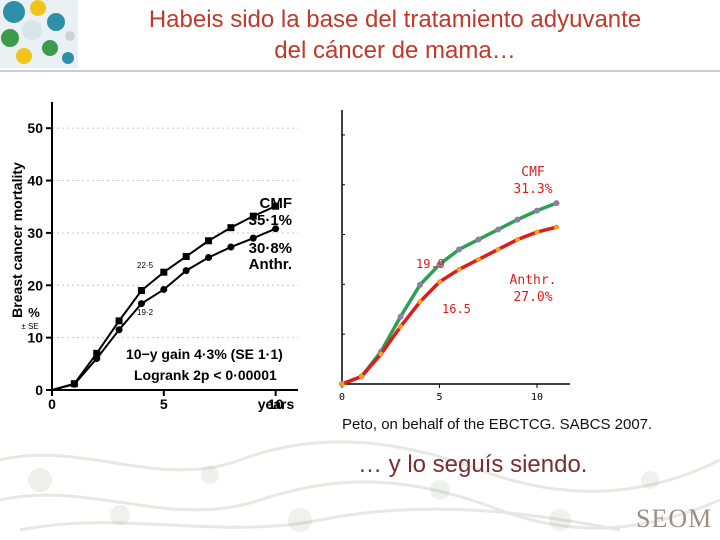 The image size is (720, 540). I want to click on left-y-tick-label-0: 0, so click(39, 390).